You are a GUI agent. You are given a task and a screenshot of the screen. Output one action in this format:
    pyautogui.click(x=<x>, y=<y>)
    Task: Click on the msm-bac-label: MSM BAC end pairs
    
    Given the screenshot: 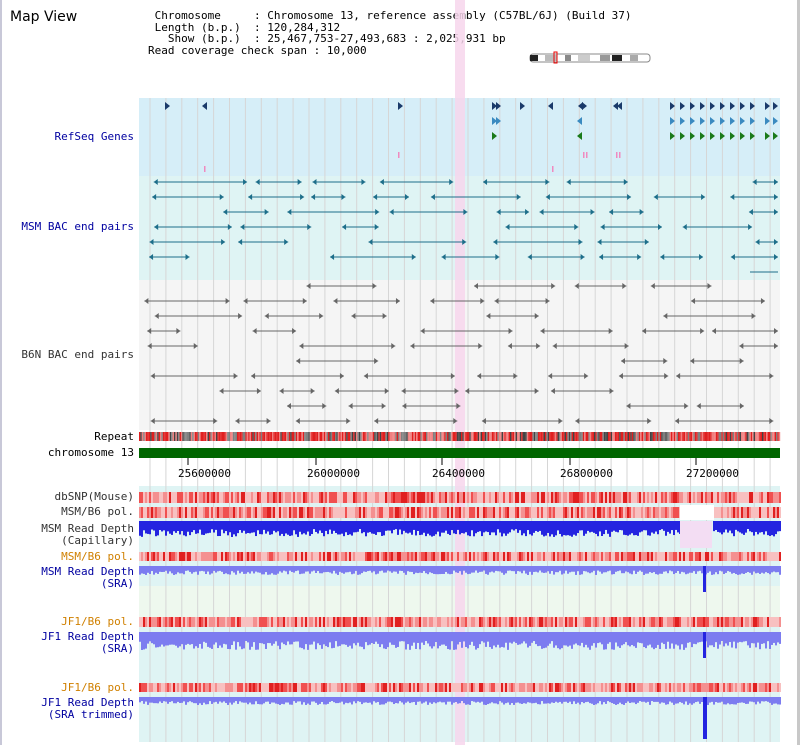 What is the action you would take?
    pyautogui.click(x=77, y=226)
    